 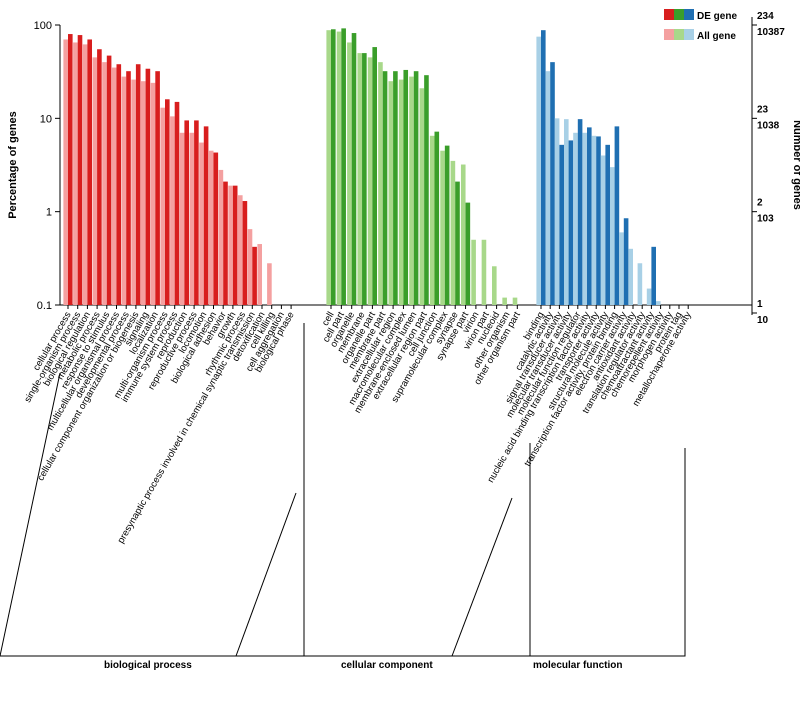 I want to click on right-tick-de: 1, so click(x=760, y=304).